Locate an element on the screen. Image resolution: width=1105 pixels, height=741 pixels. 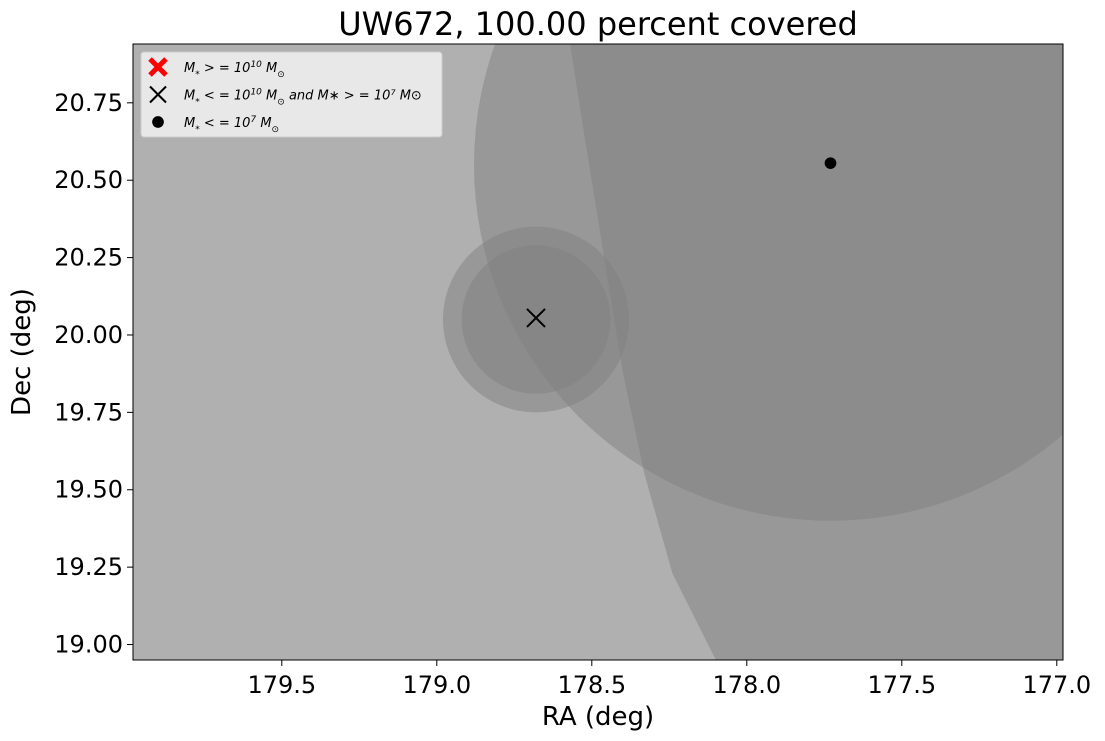
y-tick-label: 20.50 is located at coordinates (88, 180).